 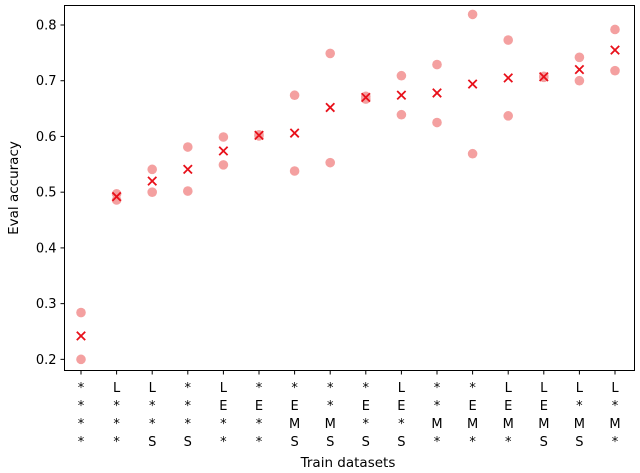 I want to click on y-axis: 0.2 0.3 0.4 0.5 0.6 0.7 0.8, so click(x=50, y=193).